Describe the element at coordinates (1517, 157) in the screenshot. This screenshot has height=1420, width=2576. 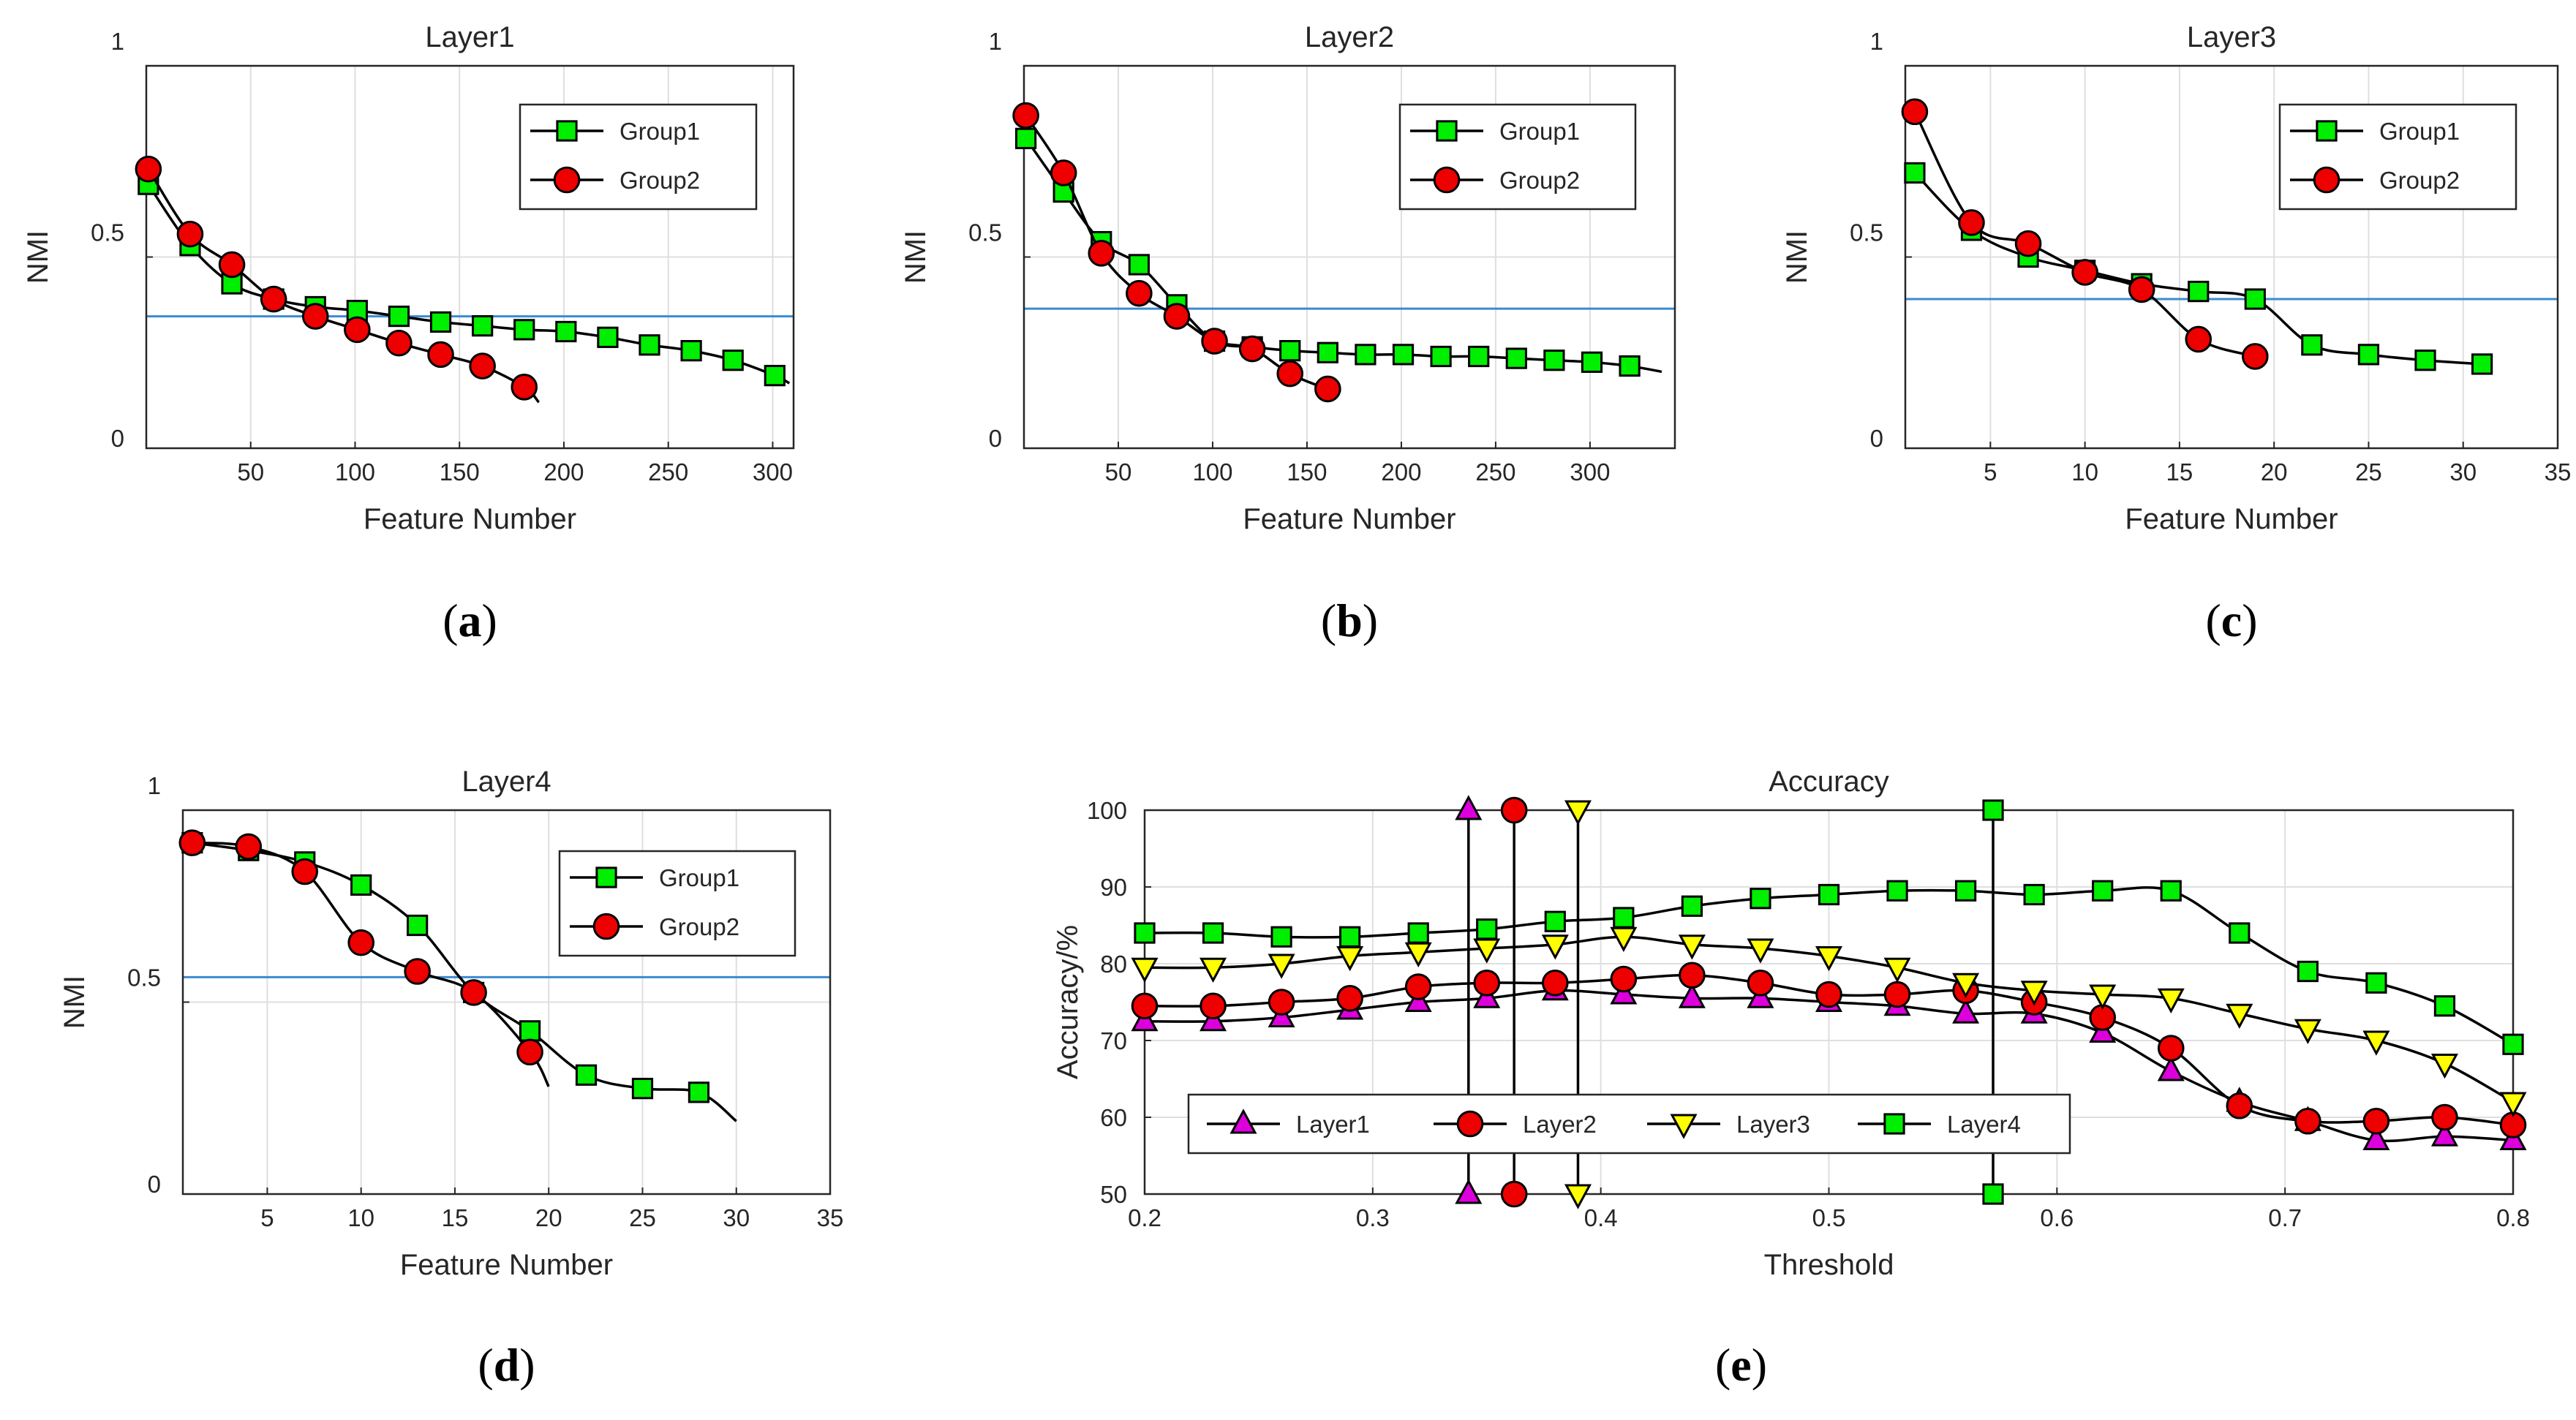
I see `legend: Group1 Group2` at that location.